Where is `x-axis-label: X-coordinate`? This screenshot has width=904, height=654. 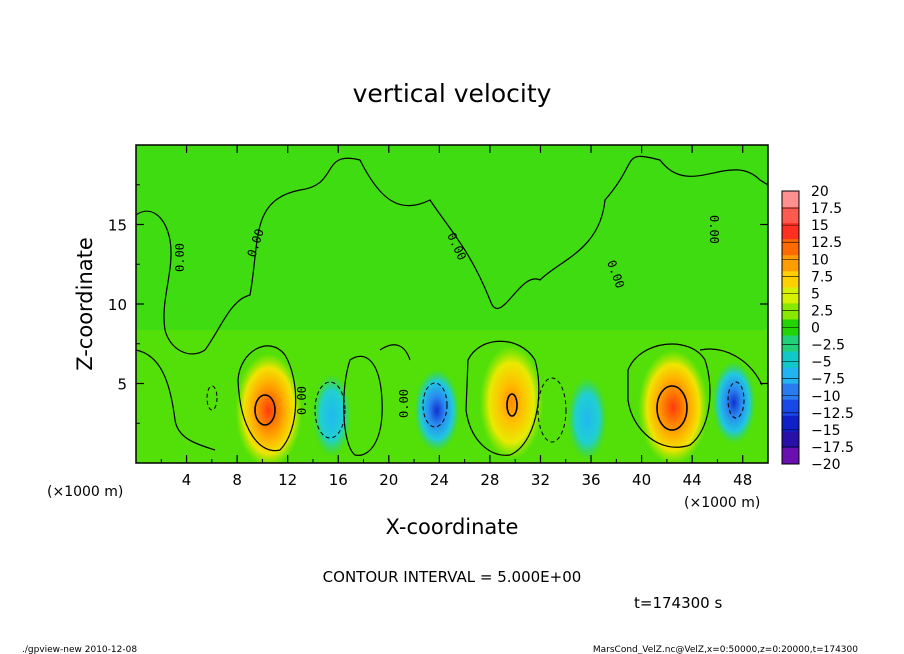
x-axis-label: X-coordinate is located at coordinates (452, 527).